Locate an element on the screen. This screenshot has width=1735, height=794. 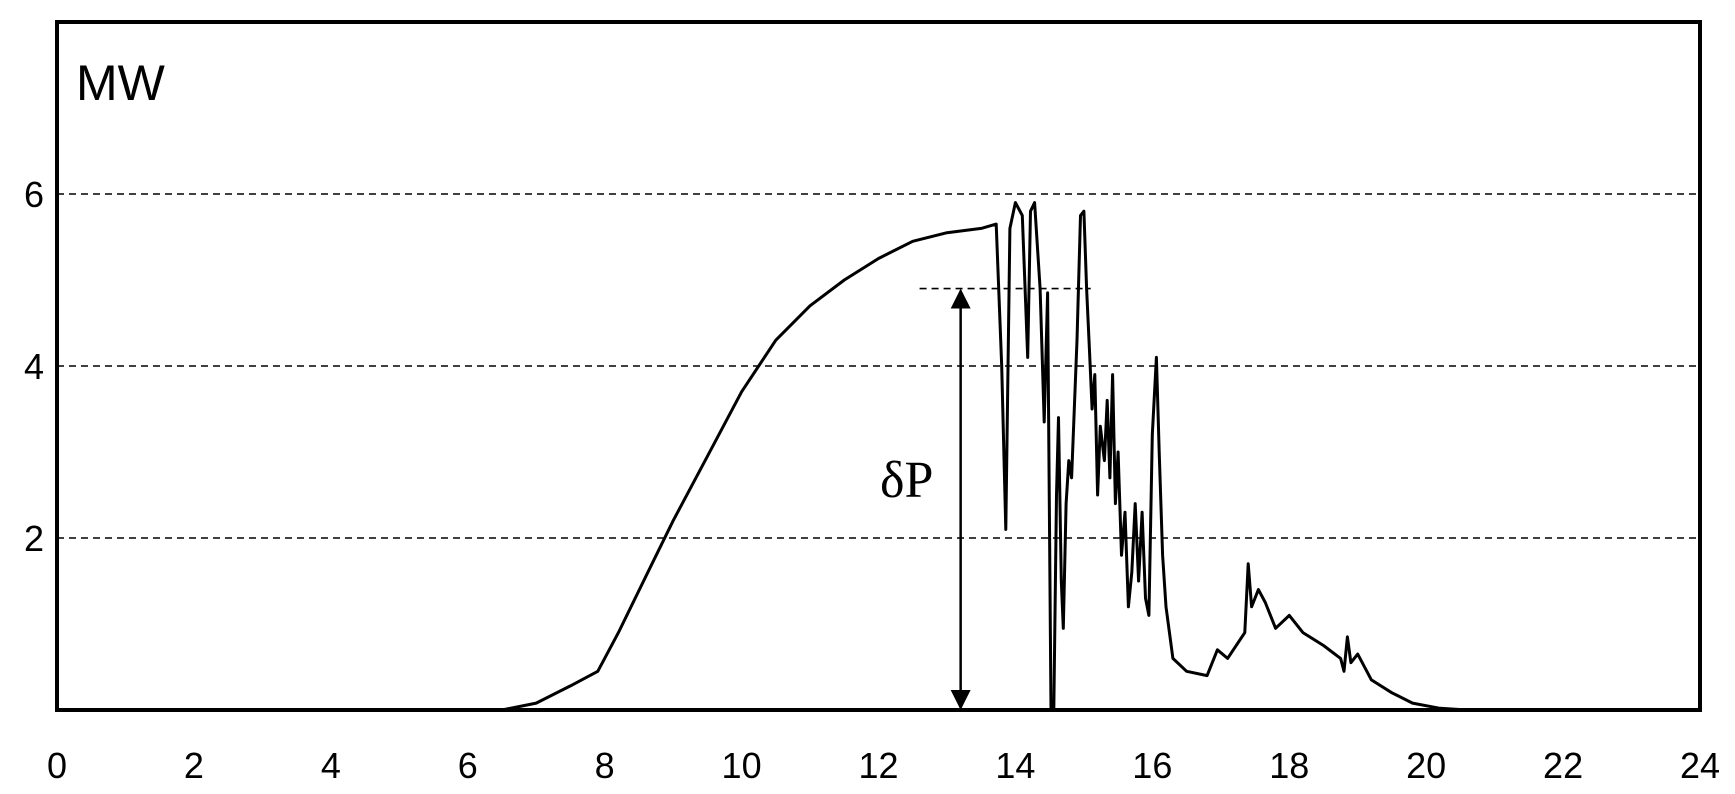
delta-p-label: δP is located at coordinates (906, 480).